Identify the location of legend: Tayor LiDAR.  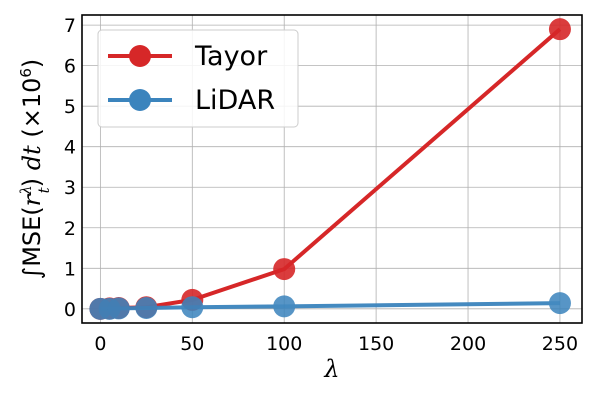
(198, 78).